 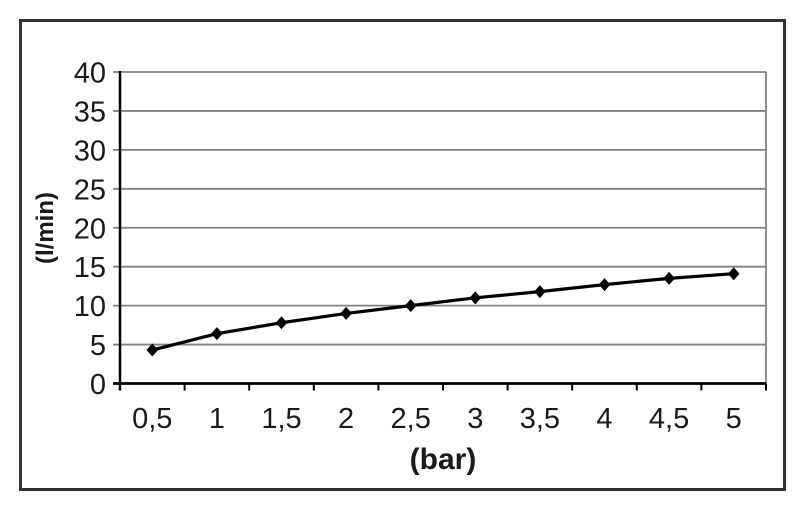 What do you see at coordinates (443, 459) in the screenshot?
I see `x-axis-title: (bar)` at bounding box center [443, 459].